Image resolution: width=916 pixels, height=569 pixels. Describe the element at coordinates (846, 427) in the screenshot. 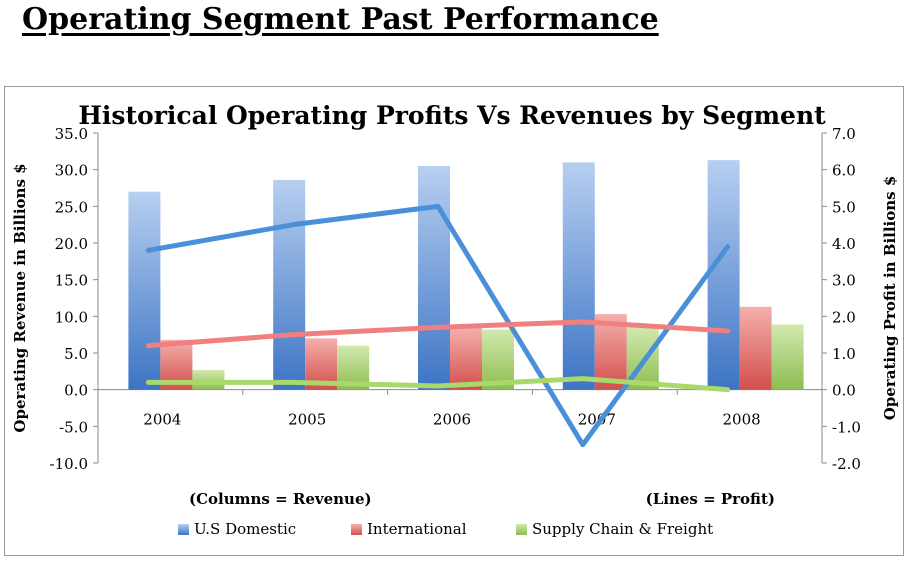

I see `y2-tick-label: -1.0` at that location.